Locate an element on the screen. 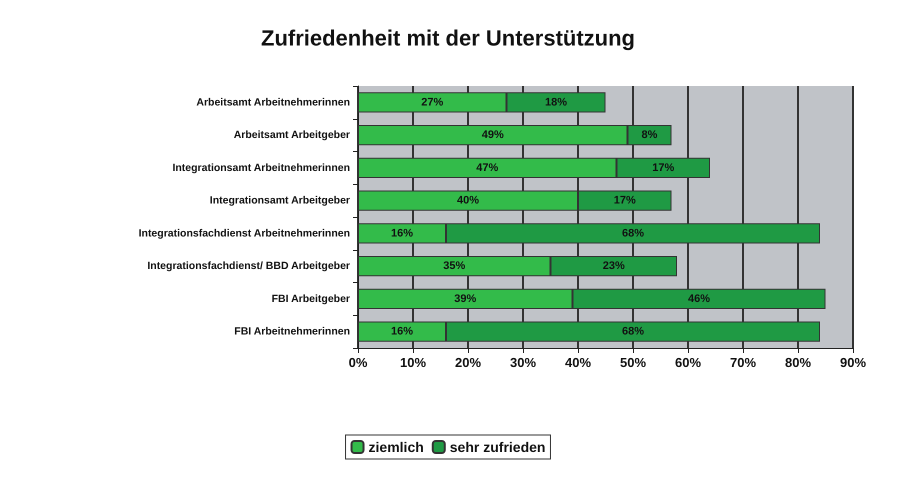 The image size is (899, 483). x-tick-label: 20% is located at coordinates (468, 362).